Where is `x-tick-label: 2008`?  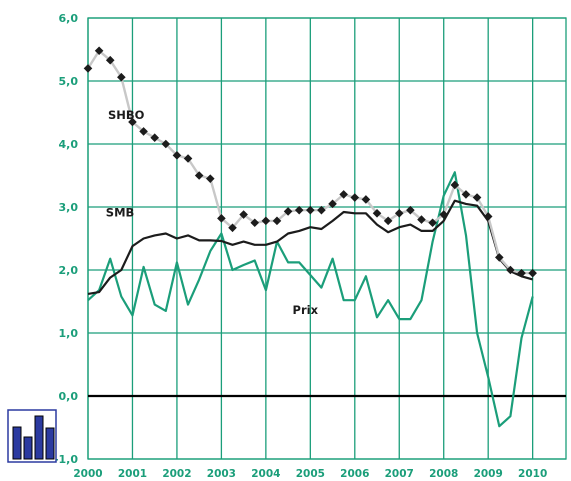
x-tick-label: 2008 is located at coordinates (443, 474).